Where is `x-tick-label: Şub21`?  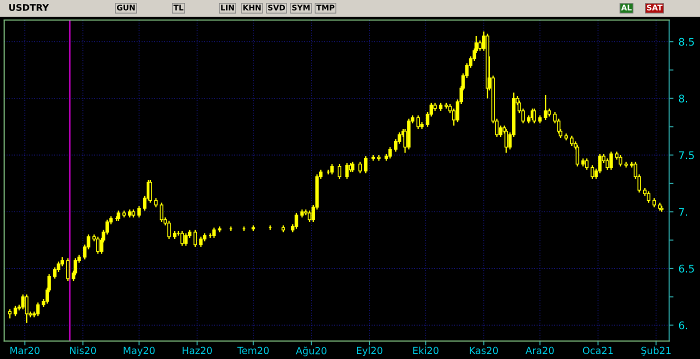 x-tick-label: Şub21 is located at coordinates (656, 351).